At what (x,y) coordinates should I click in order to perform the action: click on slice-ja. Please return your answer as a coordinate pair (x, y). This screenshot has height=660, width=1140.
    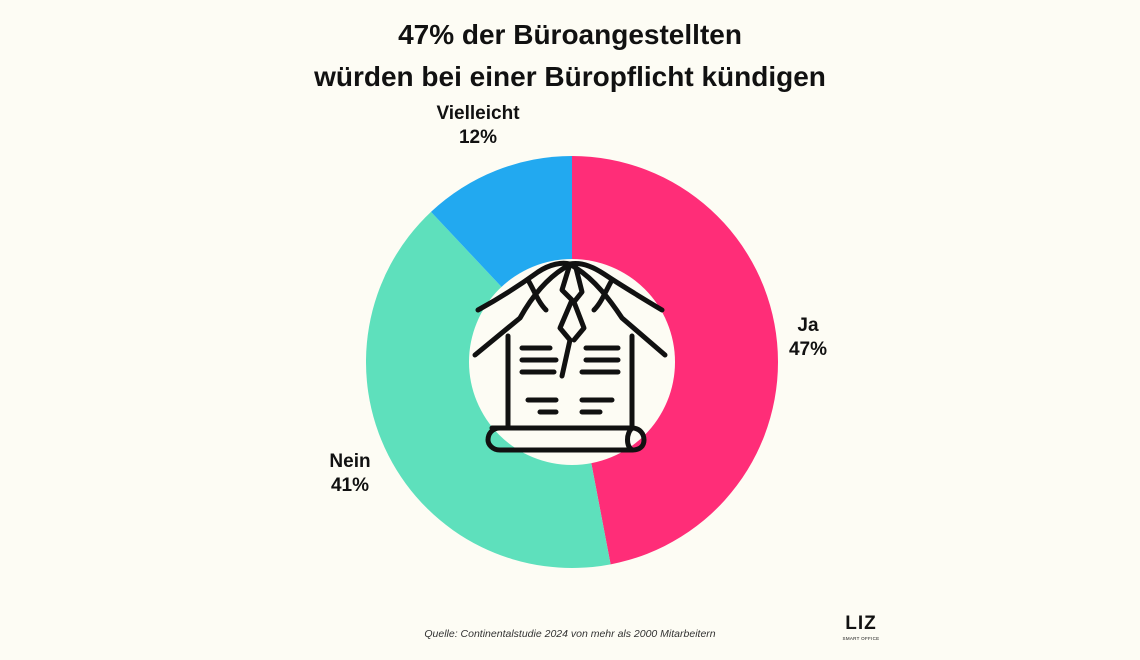
    Looking at the image, I should click on (675, 360).